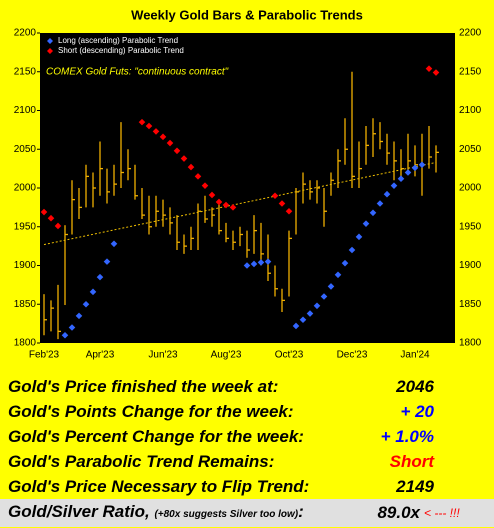 Image resolution: width=494 pixels, height=528 pixels. Describe the element at coordinates (407, 436) in the screenshot. I see `row-value: + 1.0%` at that location.